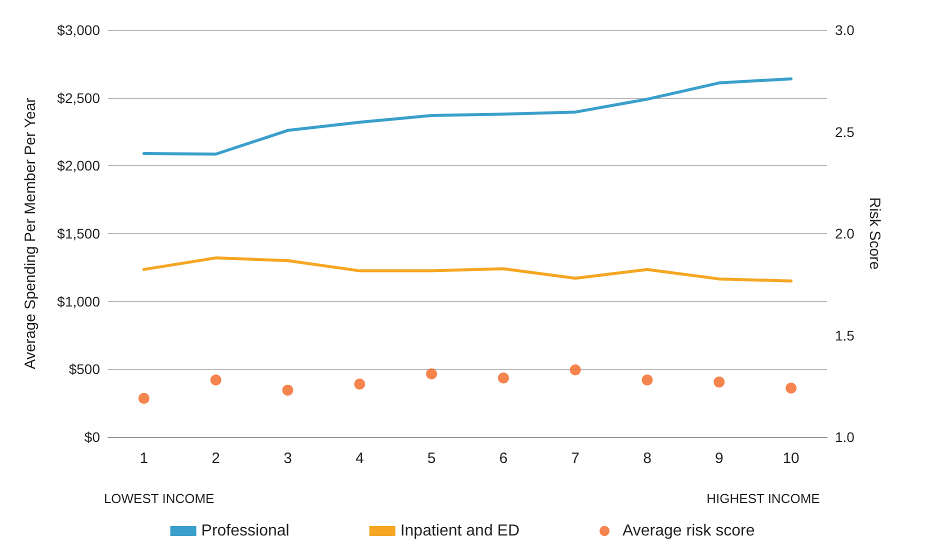 The image size is (925, 552). Describe the element at coordinates (503, 458) in the screenshot. I see `x-tick-label: 6` at that location.